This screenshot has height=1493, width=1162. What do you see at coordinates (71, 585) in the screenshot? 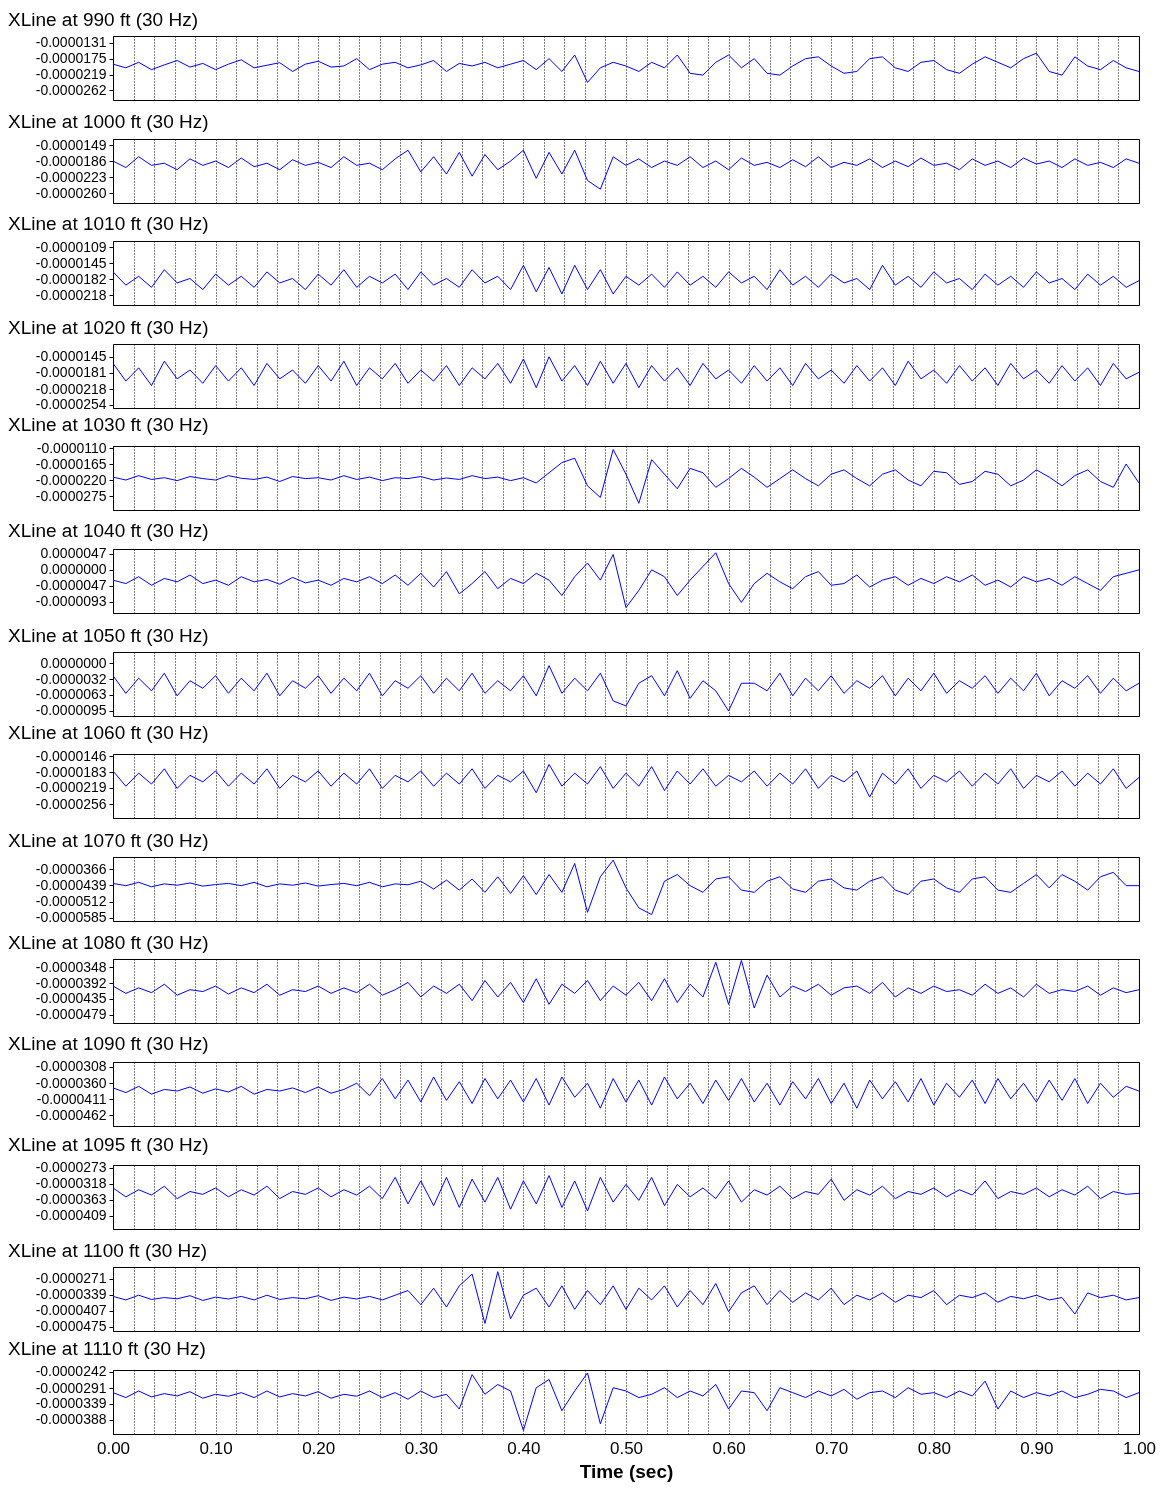
I see `y-tick-label: -0.0000047` at bounding box center [71, 585].